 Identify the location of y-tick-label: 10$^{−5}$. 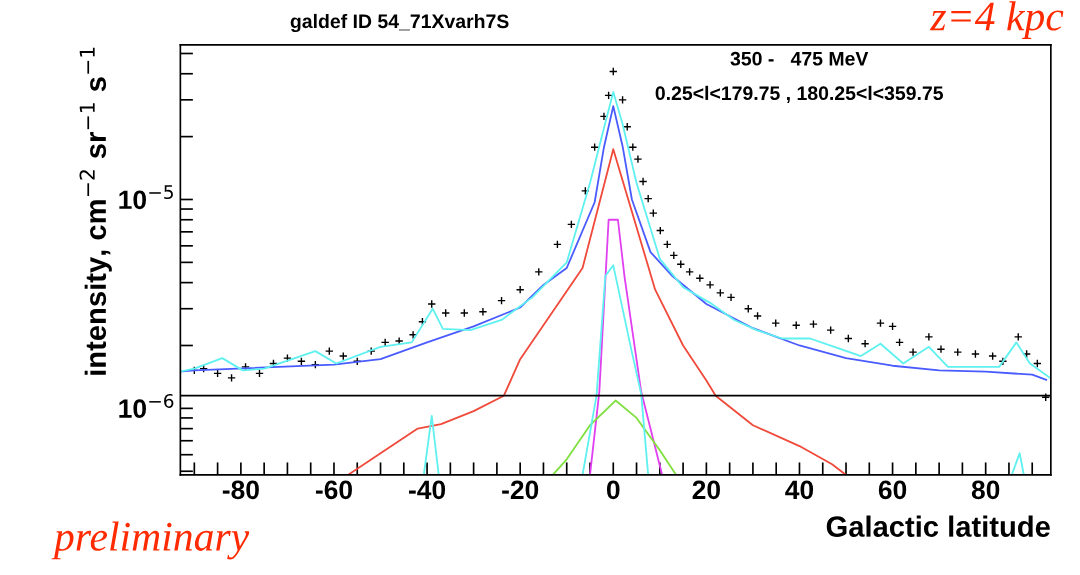
(146, 197).